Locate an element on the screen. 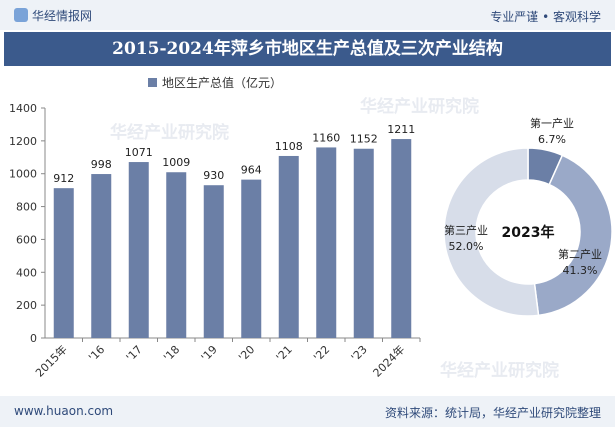  pie-slice-label: 第一产业 is located at coordinates (552, 123).